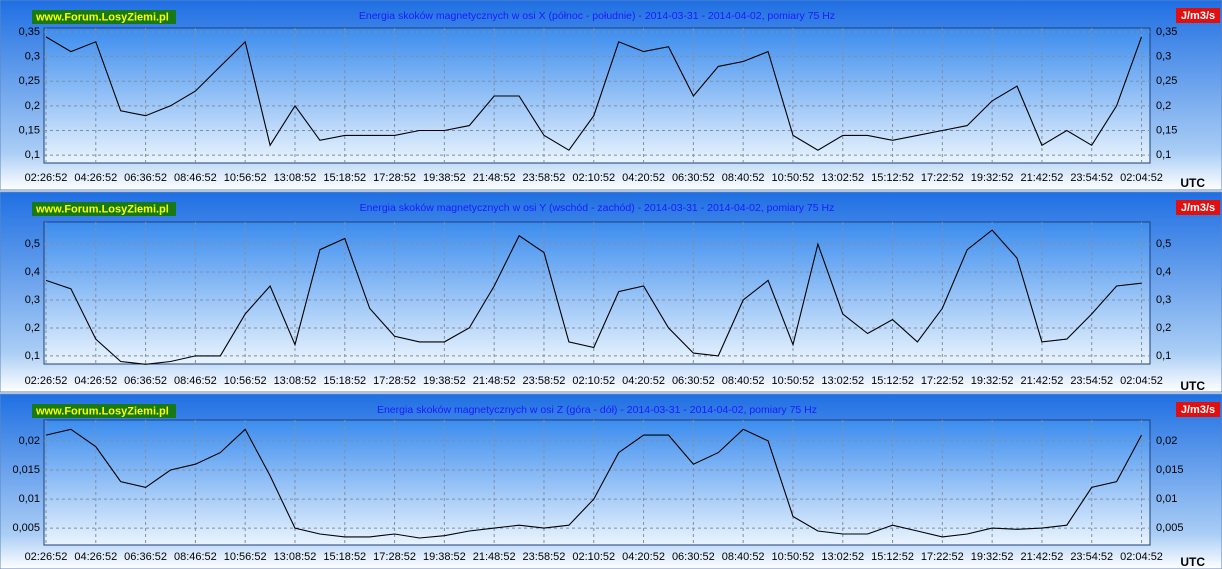 The height and width of the screenshot is (569, 1222). What do you see at coordinates (32, 106) in the screenshot?
I see `y-tick-label: 0,2` at bounding box center [32, 106].